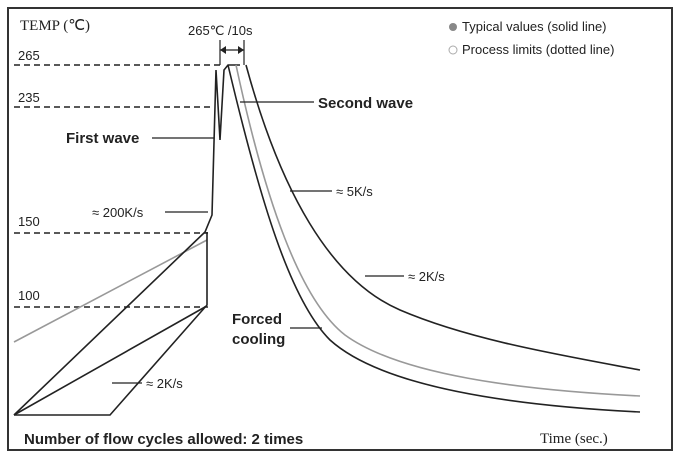 Image resolution: width=682 pixels, height=458 pixels. I want to click on legend-entry: Typical values (solid line), so click(534, 26).